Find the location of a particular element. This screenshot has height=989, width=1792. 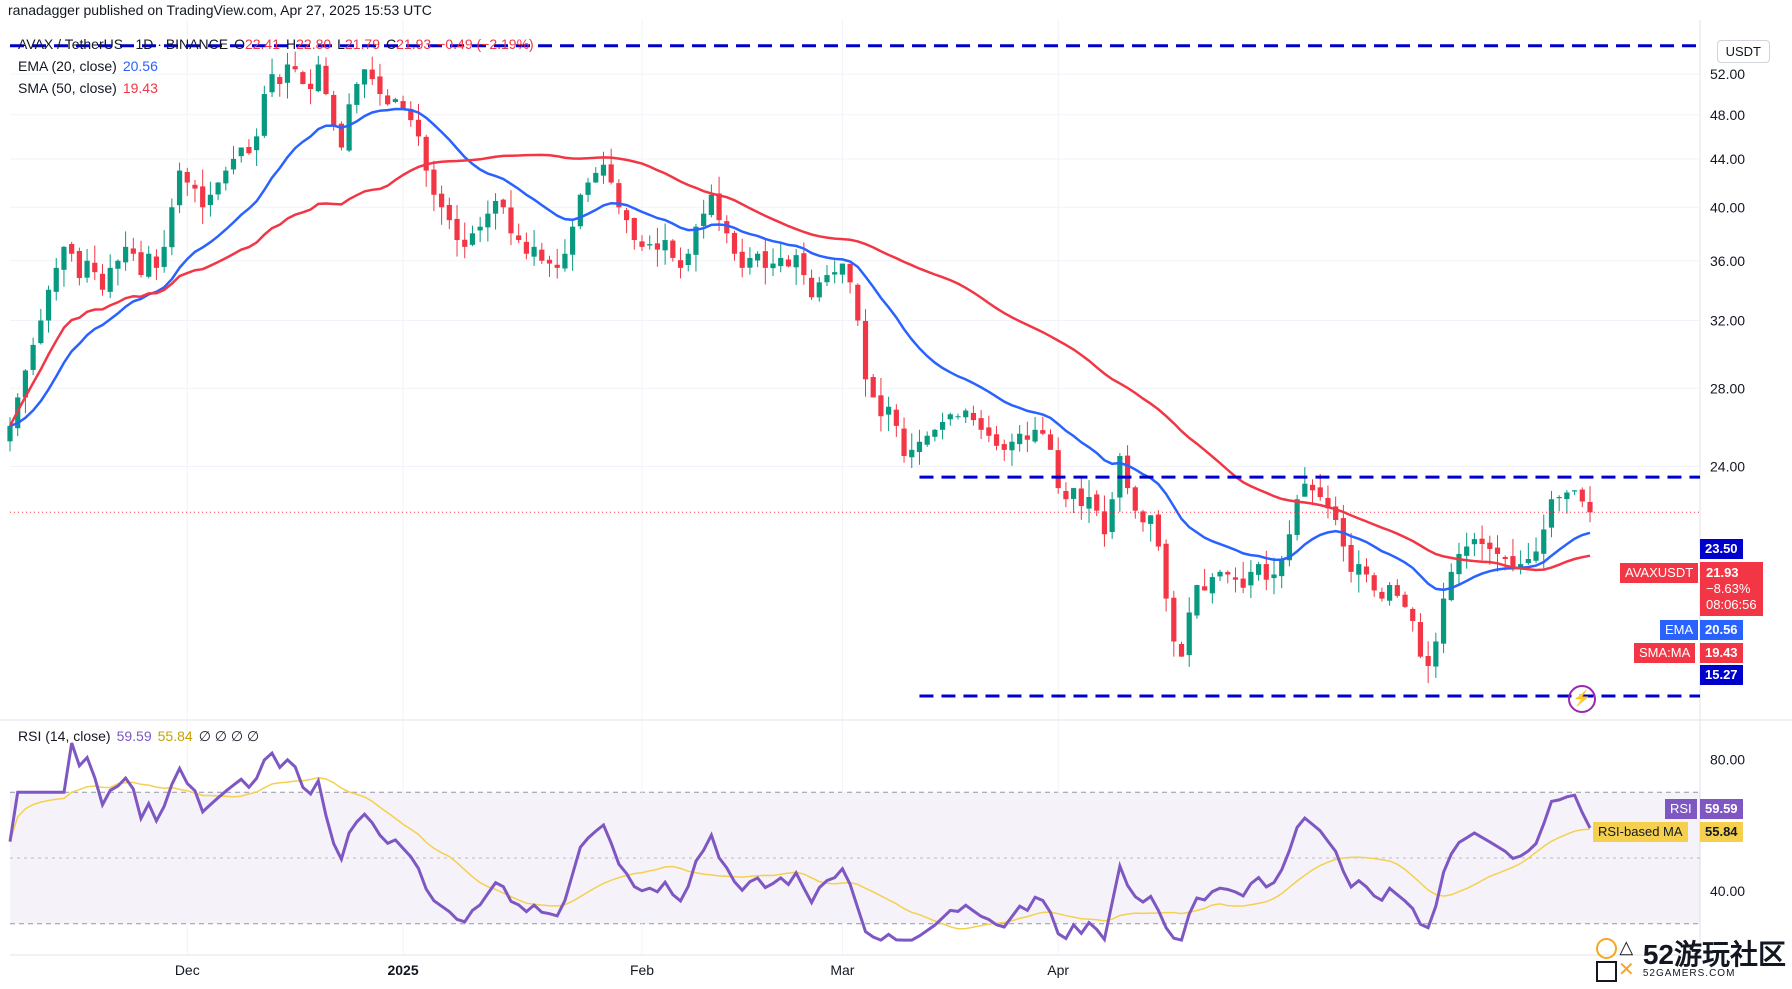

ohlc-l-label: L is located at coordinates (341, 44).